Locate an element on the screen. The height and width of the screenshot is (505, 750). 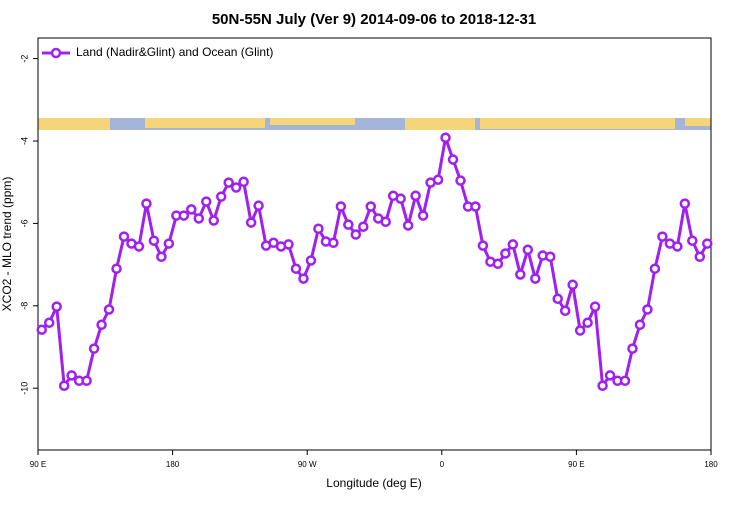
x-tick-label: 0 is located at coordinates (442, 464).